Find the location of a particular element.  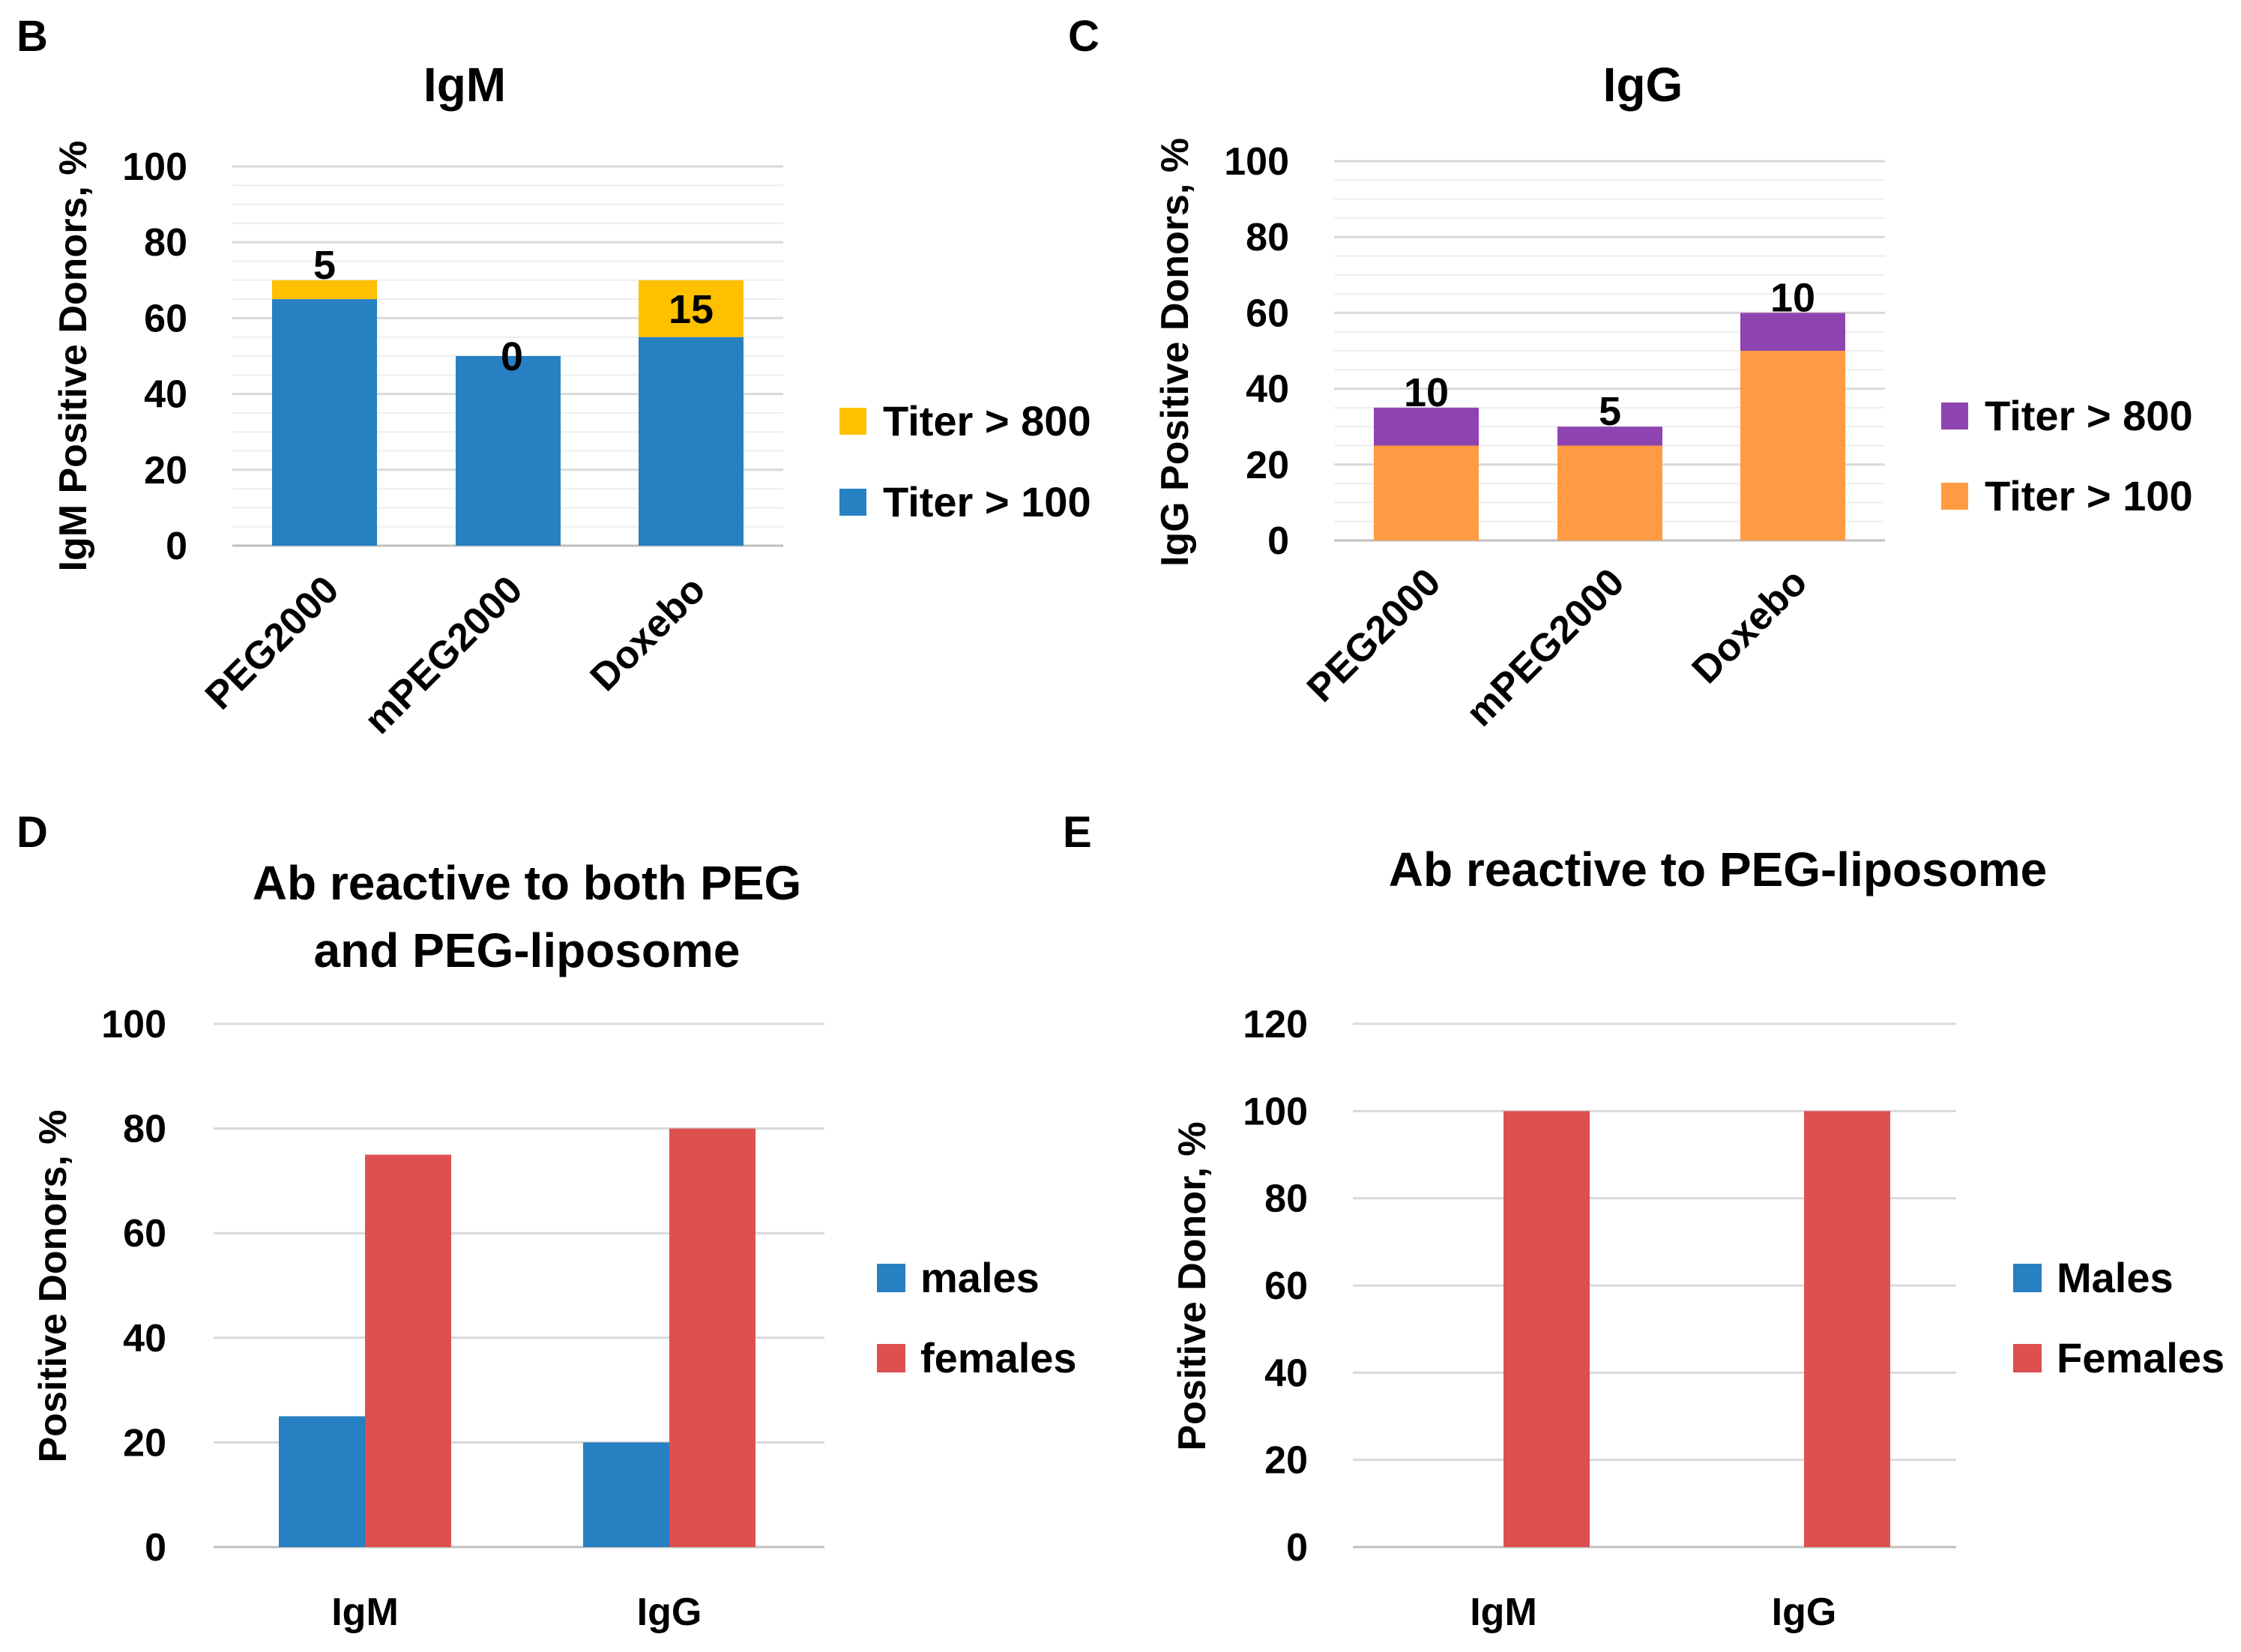

bar-titer-800-mpeg2000 is located at coordinates (1610, 436).